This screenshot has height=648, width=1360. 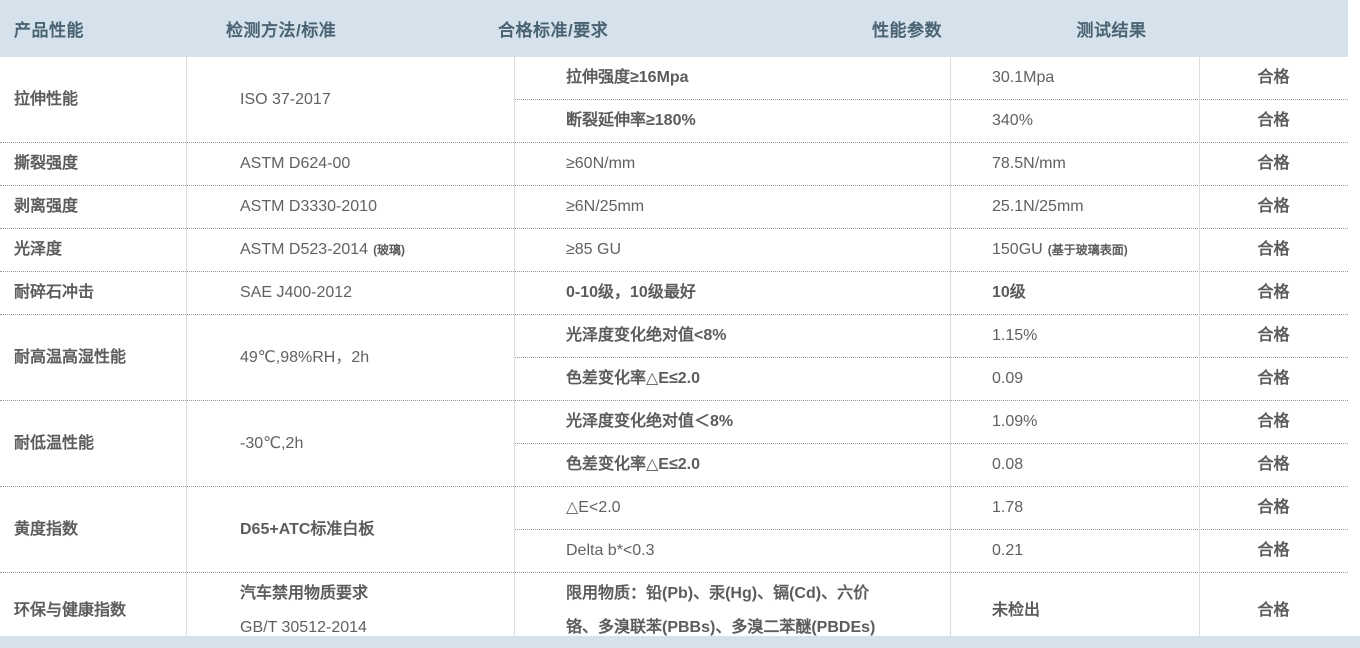 What do you see at coordinates (1095, 422) in the screenshot?
I see `cell-line: 1.09%` at bounding box center [1095, 422].